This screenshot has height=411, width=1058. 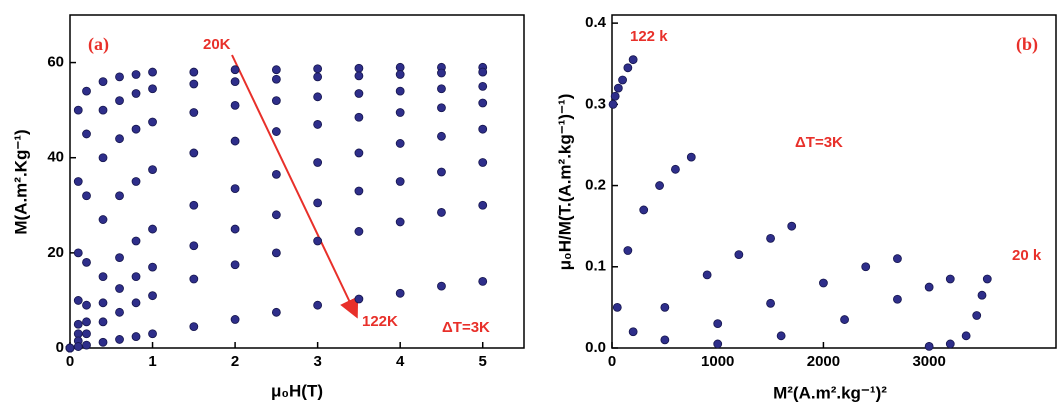 I want to click on y-tick-label: 0.3, so click(x=595, y=103).